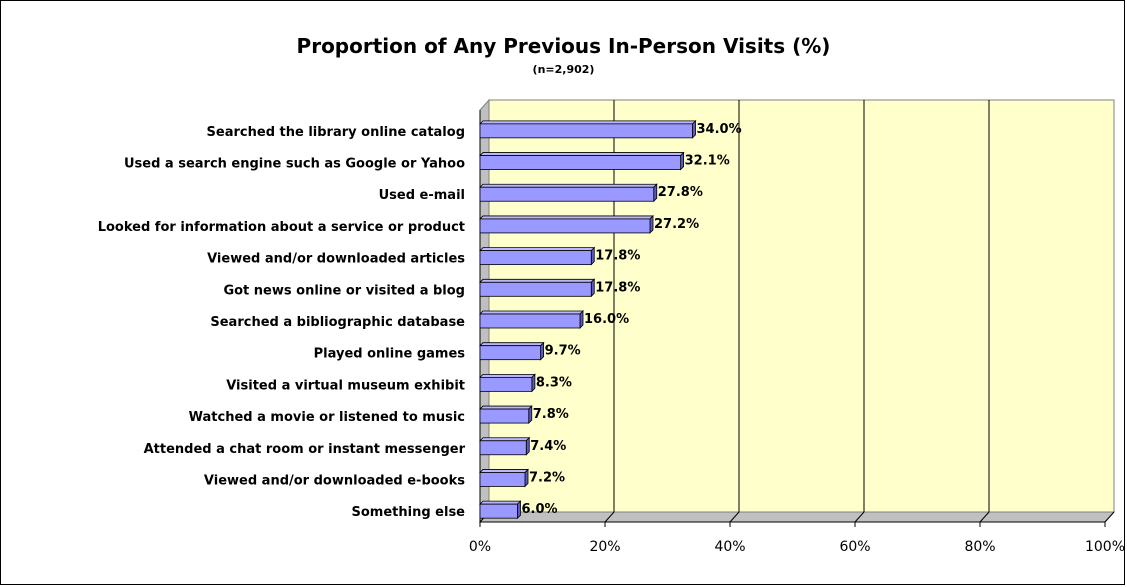 This screenshot has height=587, width=1127. What do you see at coordinates (606, 319) in the screenshot?
I see `data-label: 16.0%` at bounding box center [606, 319].